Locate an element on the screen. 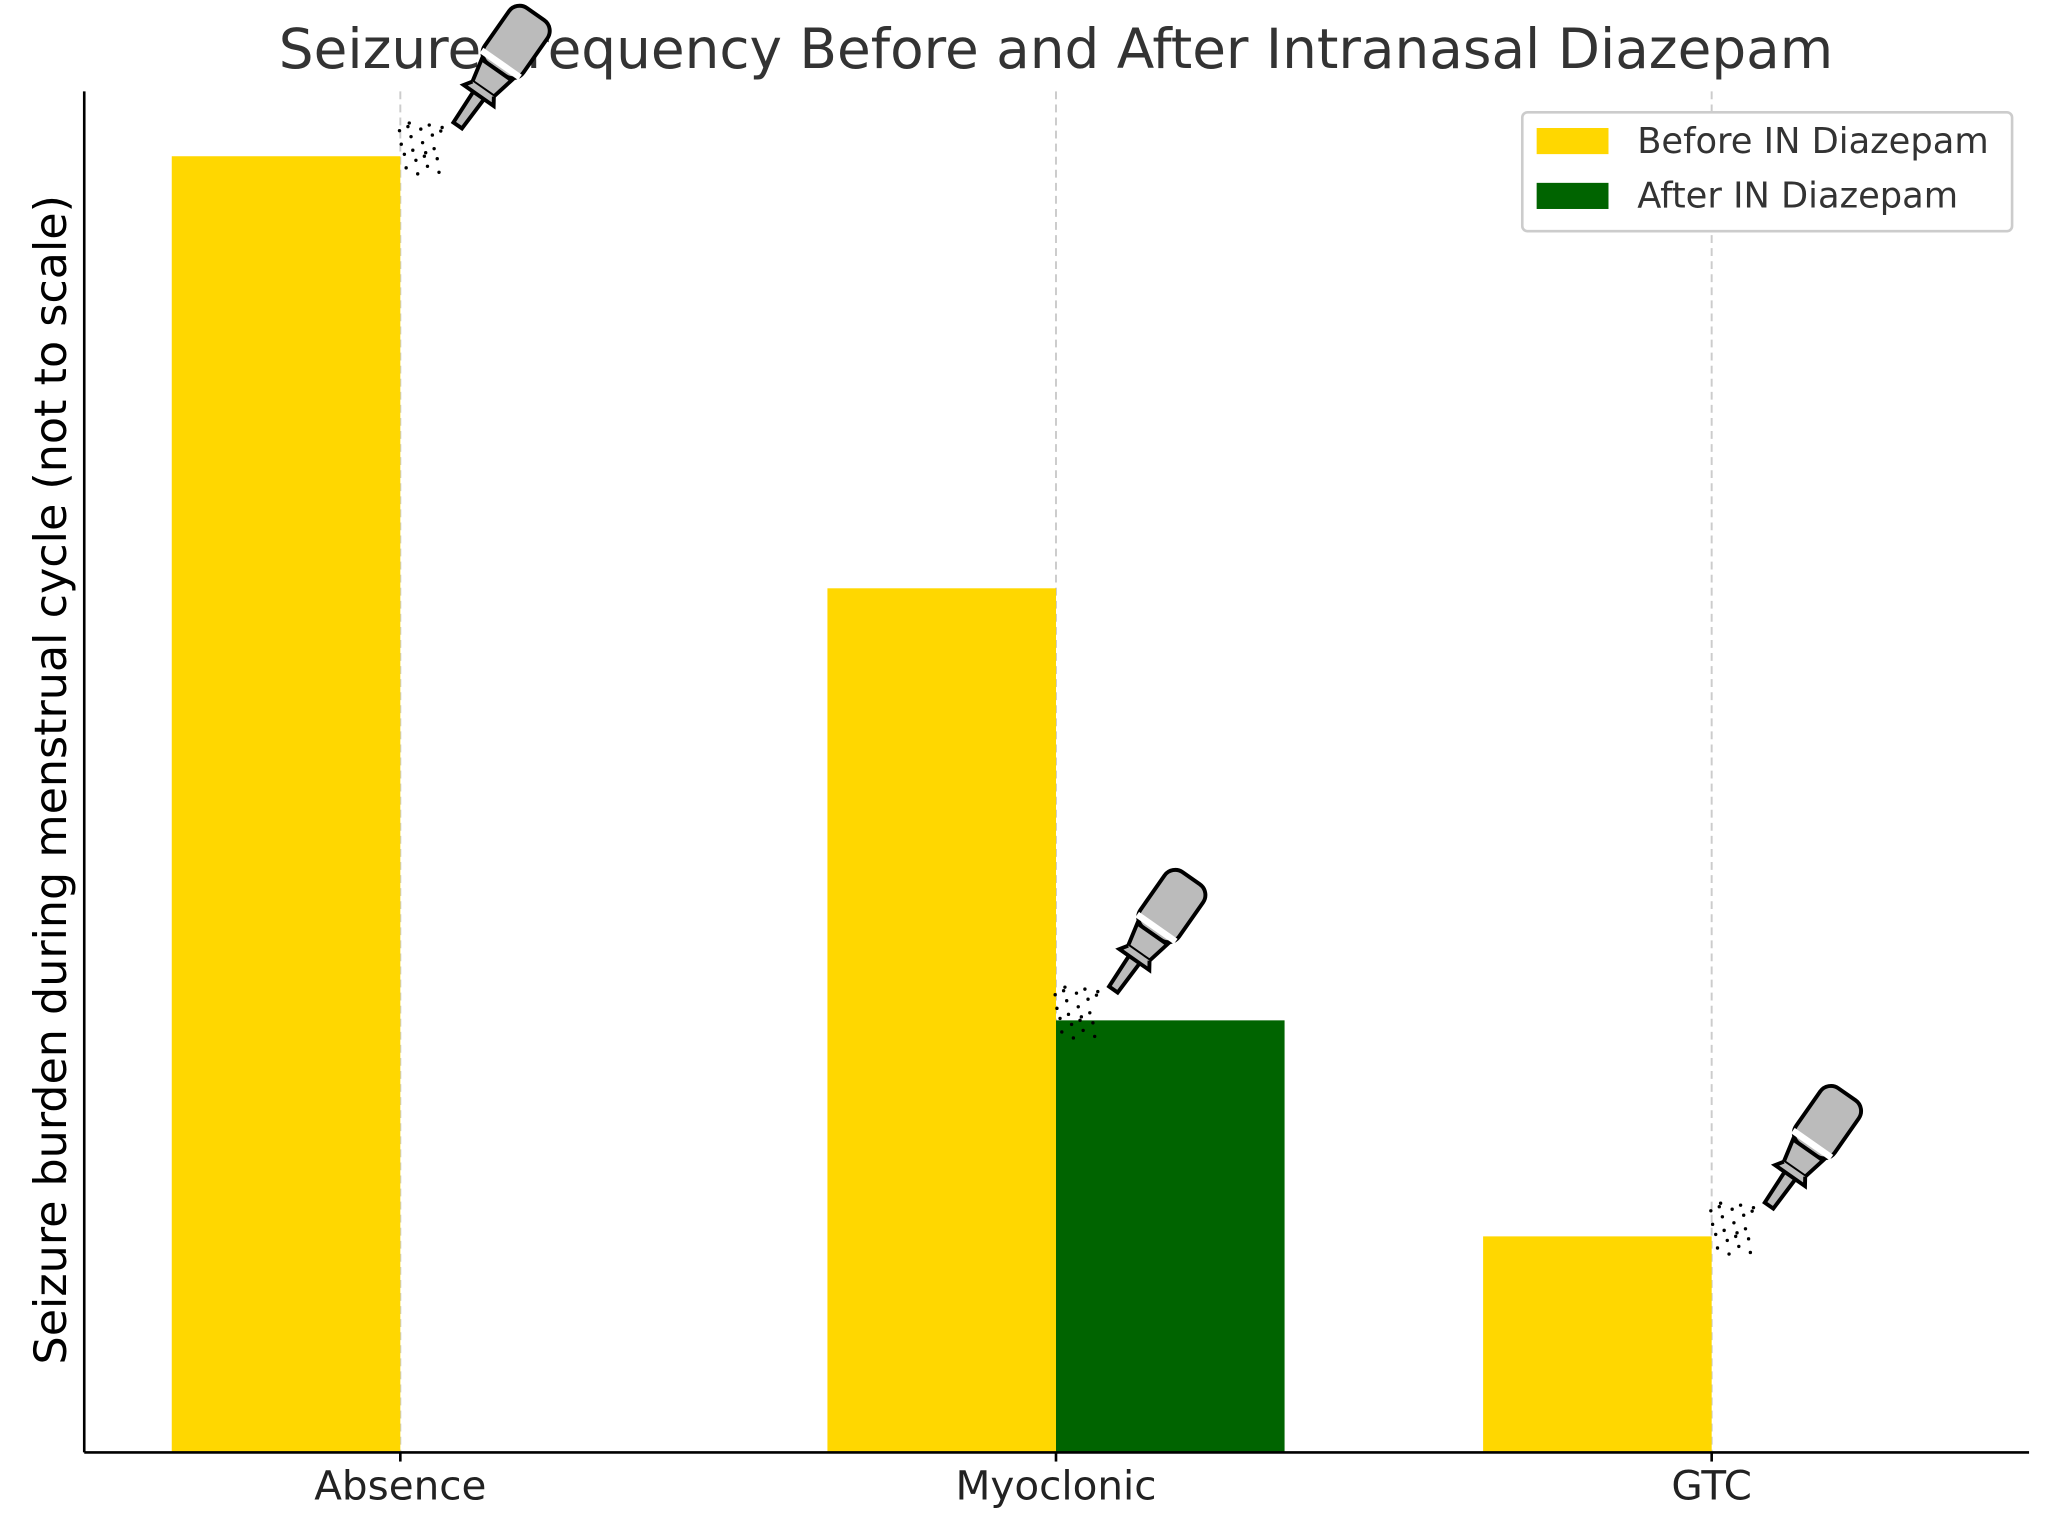 The width and height of the screenshot is (2048, 1536). legend-label-before: Before IN Diazepam is located at coordinates (1812, 141).